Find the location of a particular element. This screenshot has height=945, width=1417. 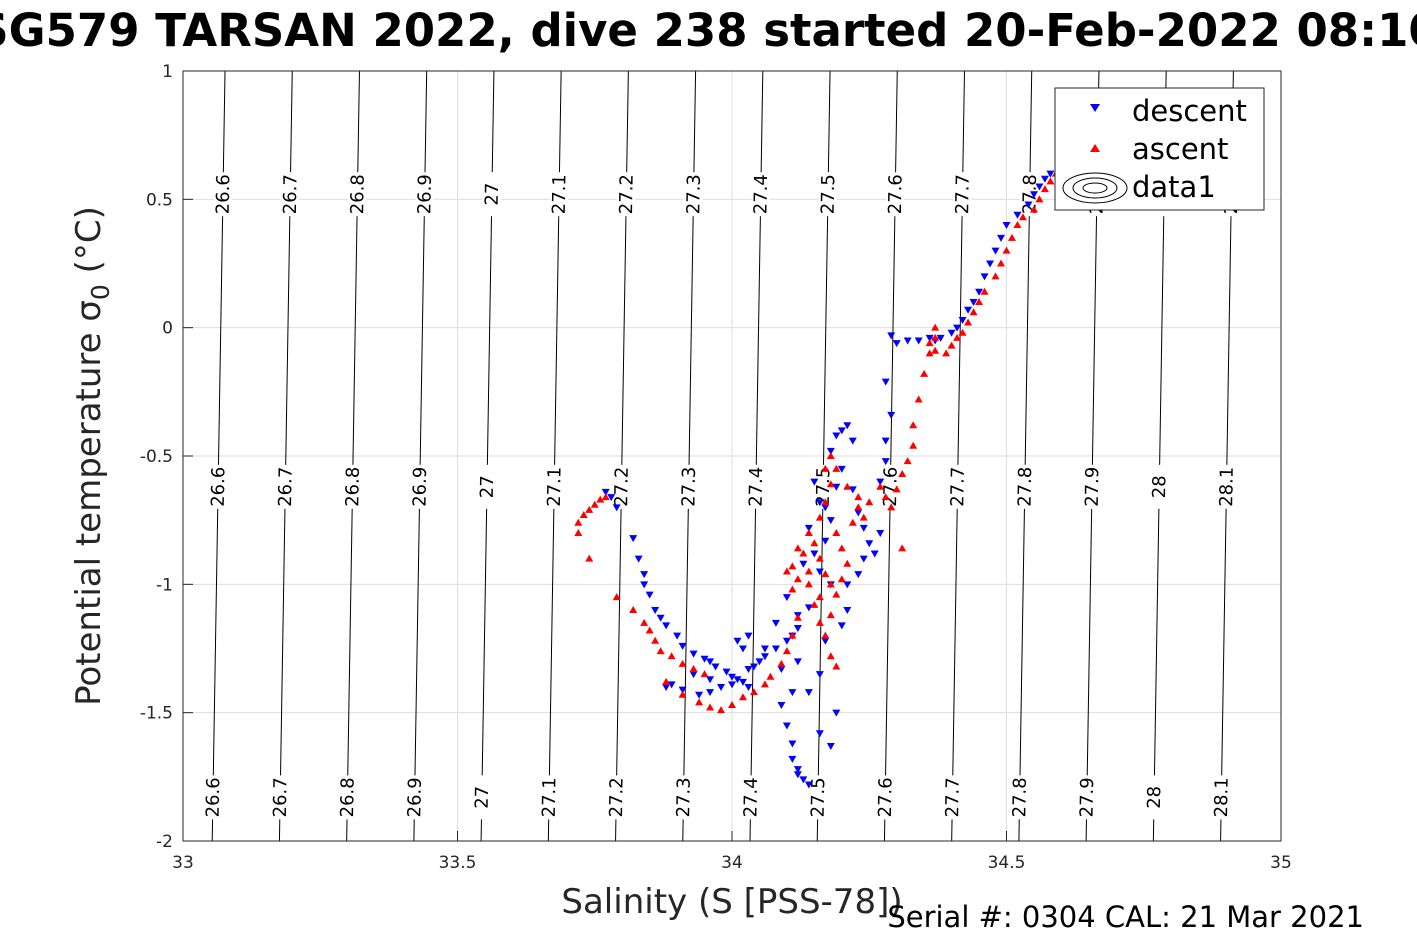

y-tick-label: -2 is located at coordinates (164, 842).